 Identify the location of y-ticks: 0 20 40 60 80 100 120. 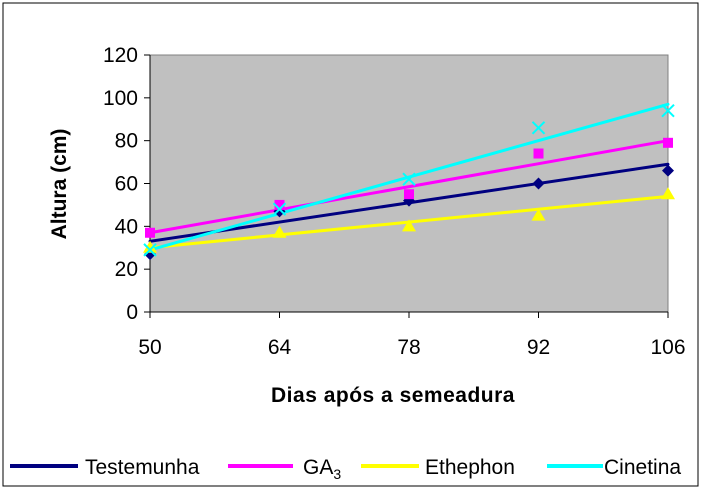
(126, 184).